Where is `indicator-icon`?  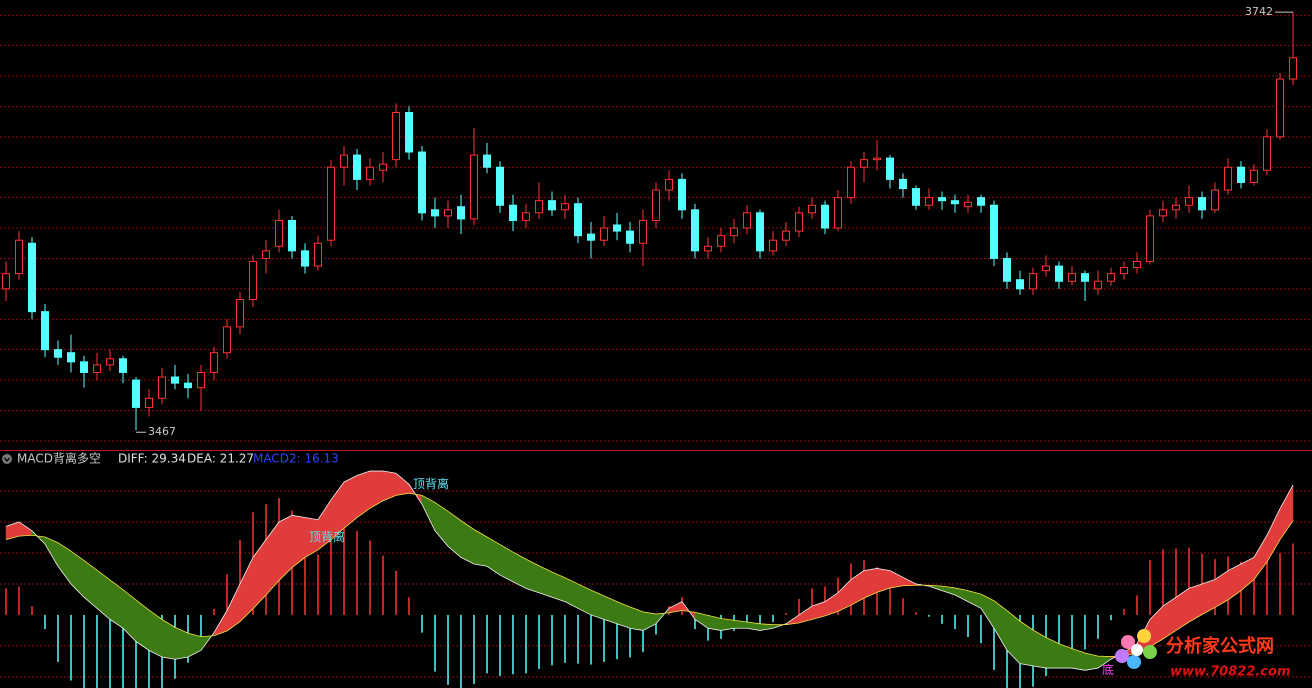 indicator-icon is located at coordinates (7, 459).